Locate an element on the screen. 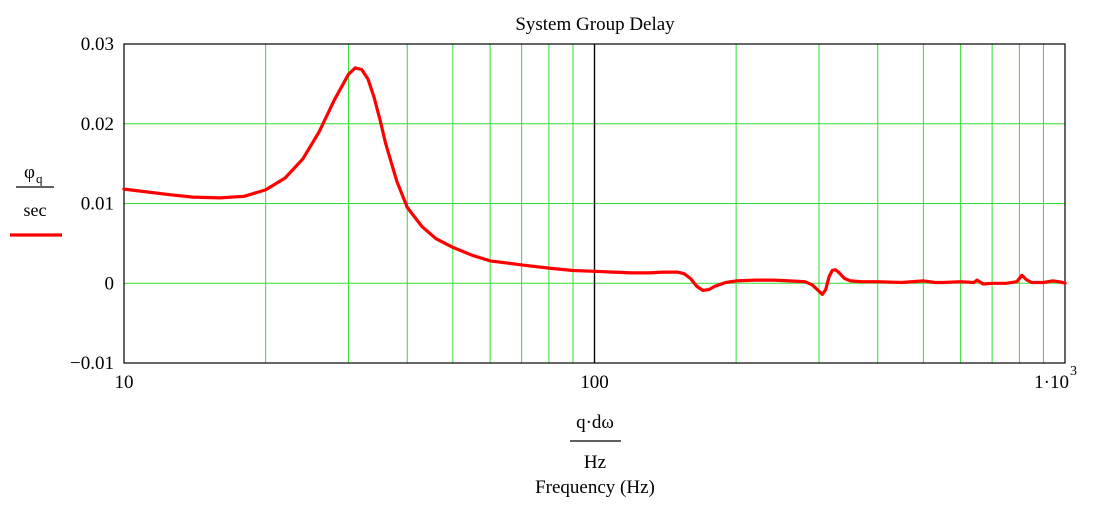 The image size is (1099, 506). x-label-numerator: q·dω is located at coordinates (595, 422).